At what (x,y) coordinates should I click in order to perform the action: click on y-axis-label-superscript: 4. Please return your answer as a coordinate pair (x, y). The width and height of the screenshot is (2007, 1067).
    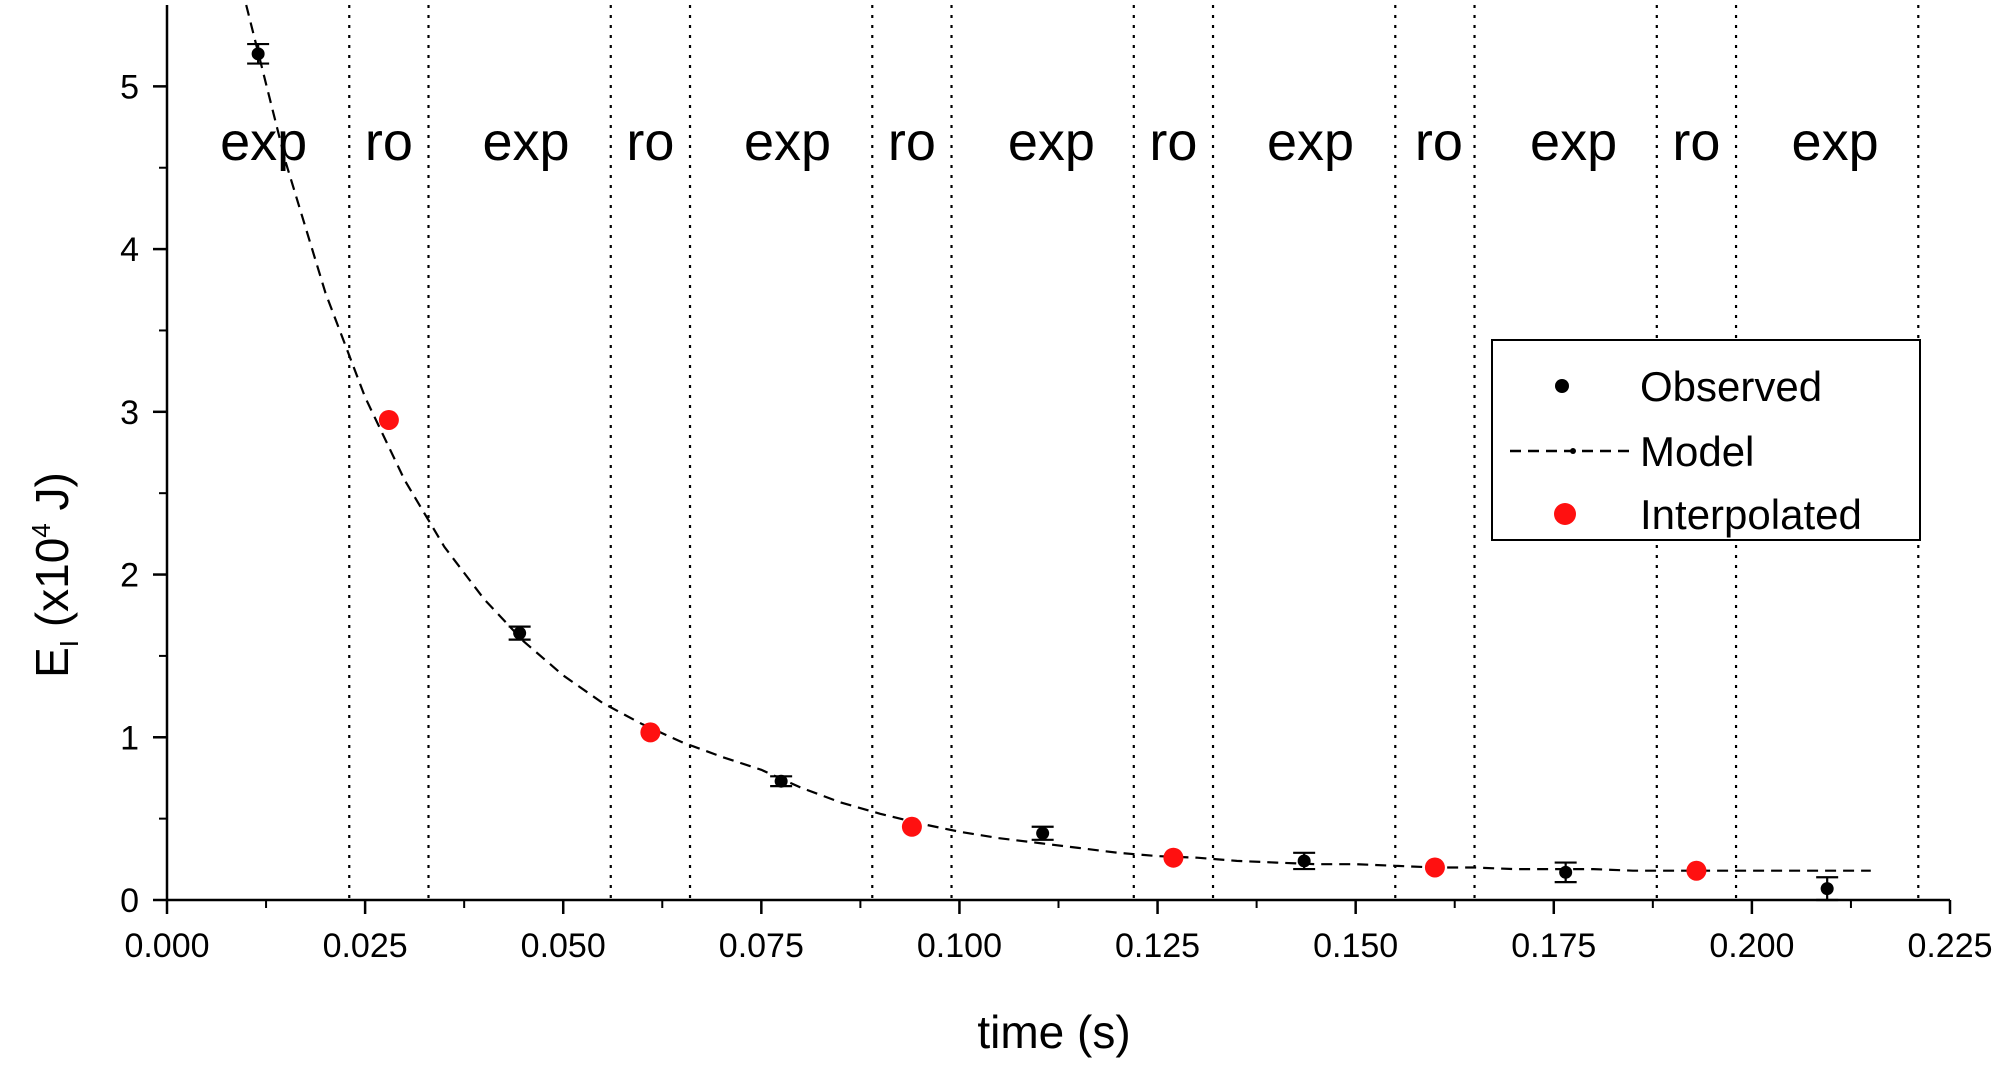
    Looking at the image, I should click on (41, 530).